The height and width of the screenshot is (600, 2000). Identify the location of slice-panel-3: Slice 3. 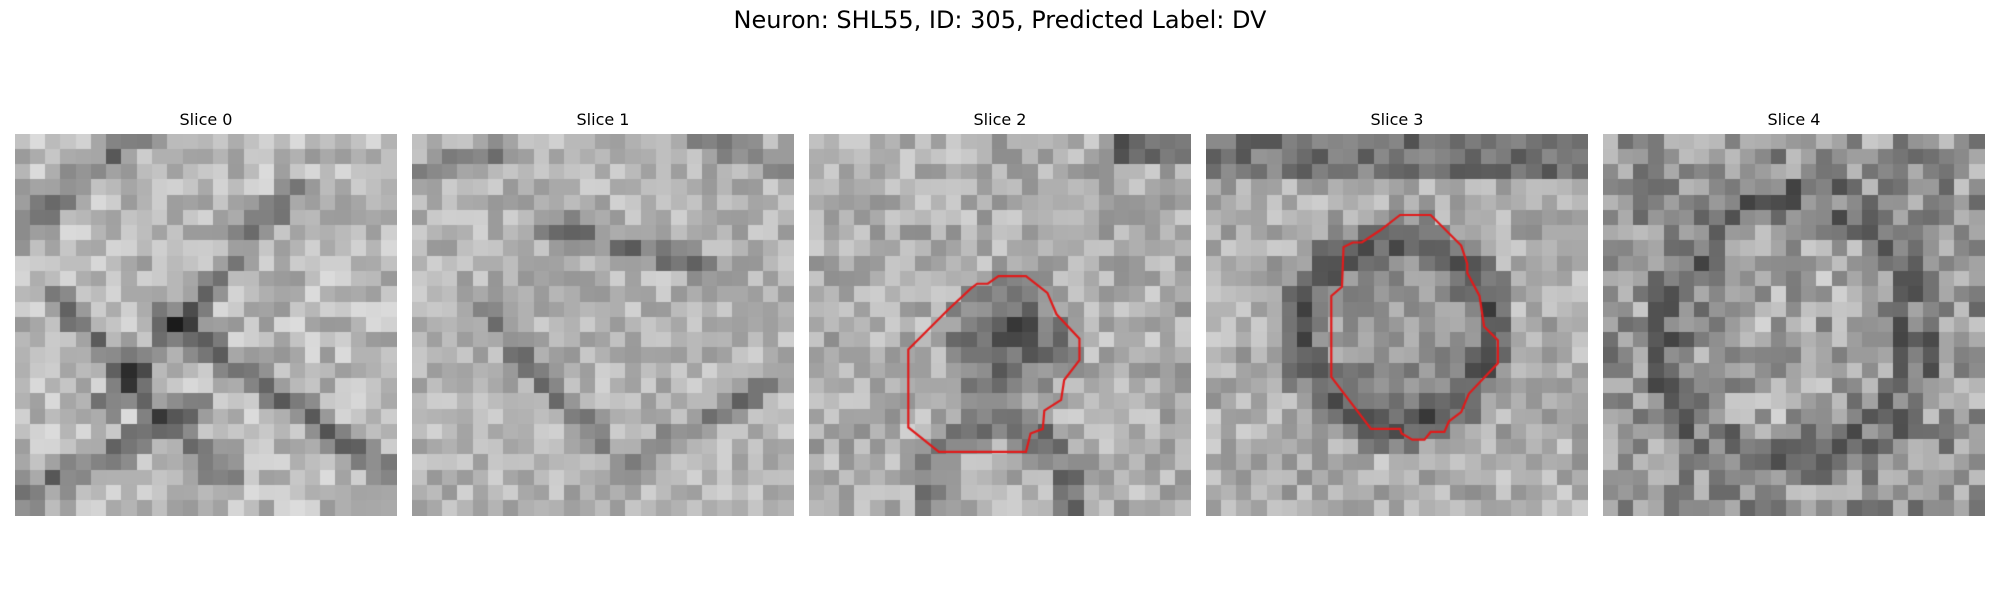
(1397, 312).